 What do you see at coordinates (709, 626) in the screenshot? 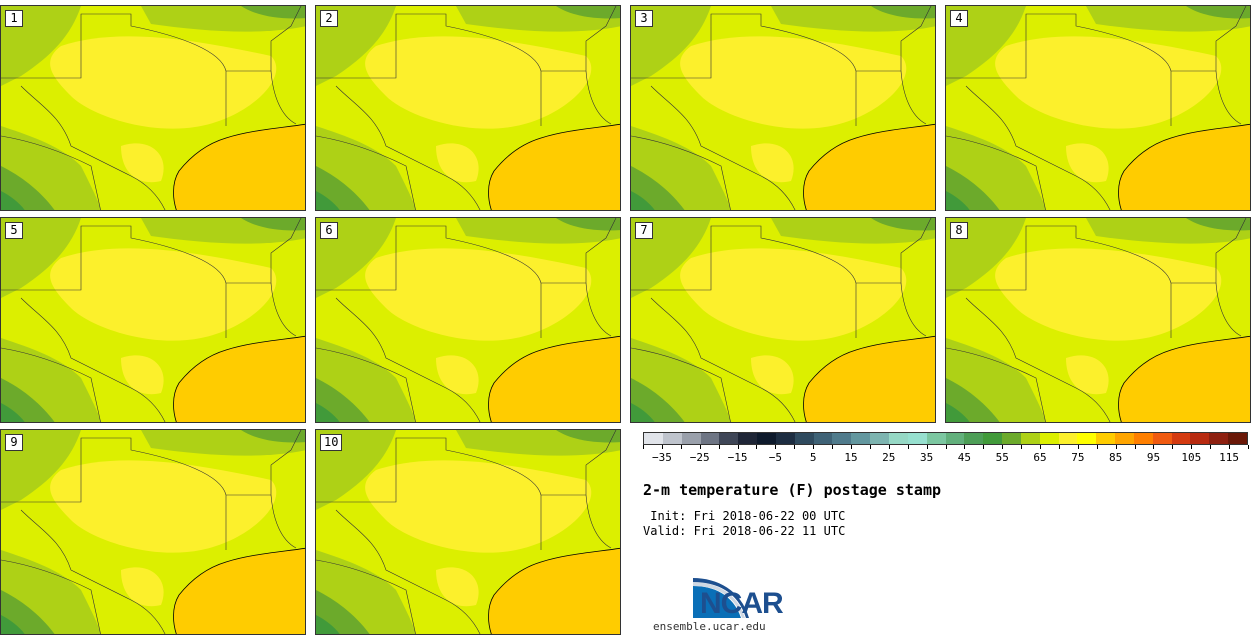
I see `website-link: ensemble.ucar.edu` at bounding box center [709, 626].